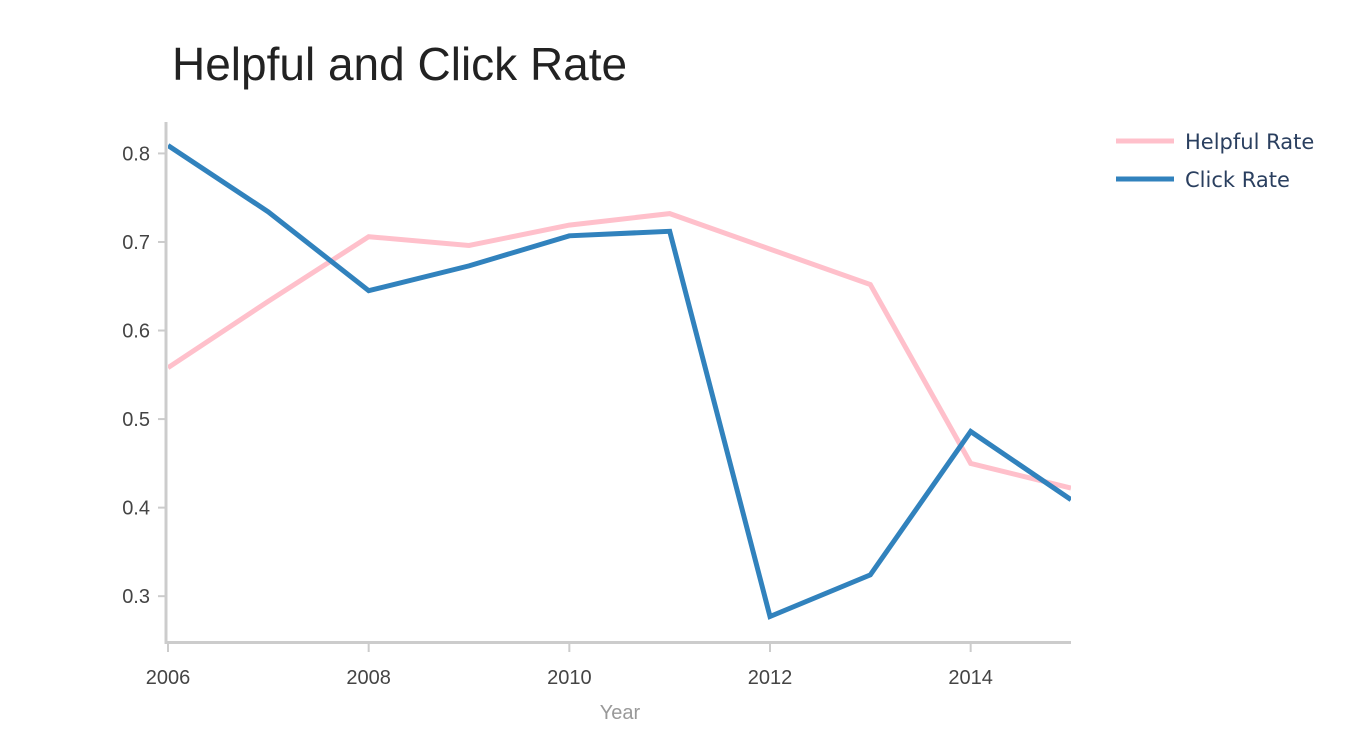  I want to click on legend-label: Helpful Rate, so click(1249, 142).